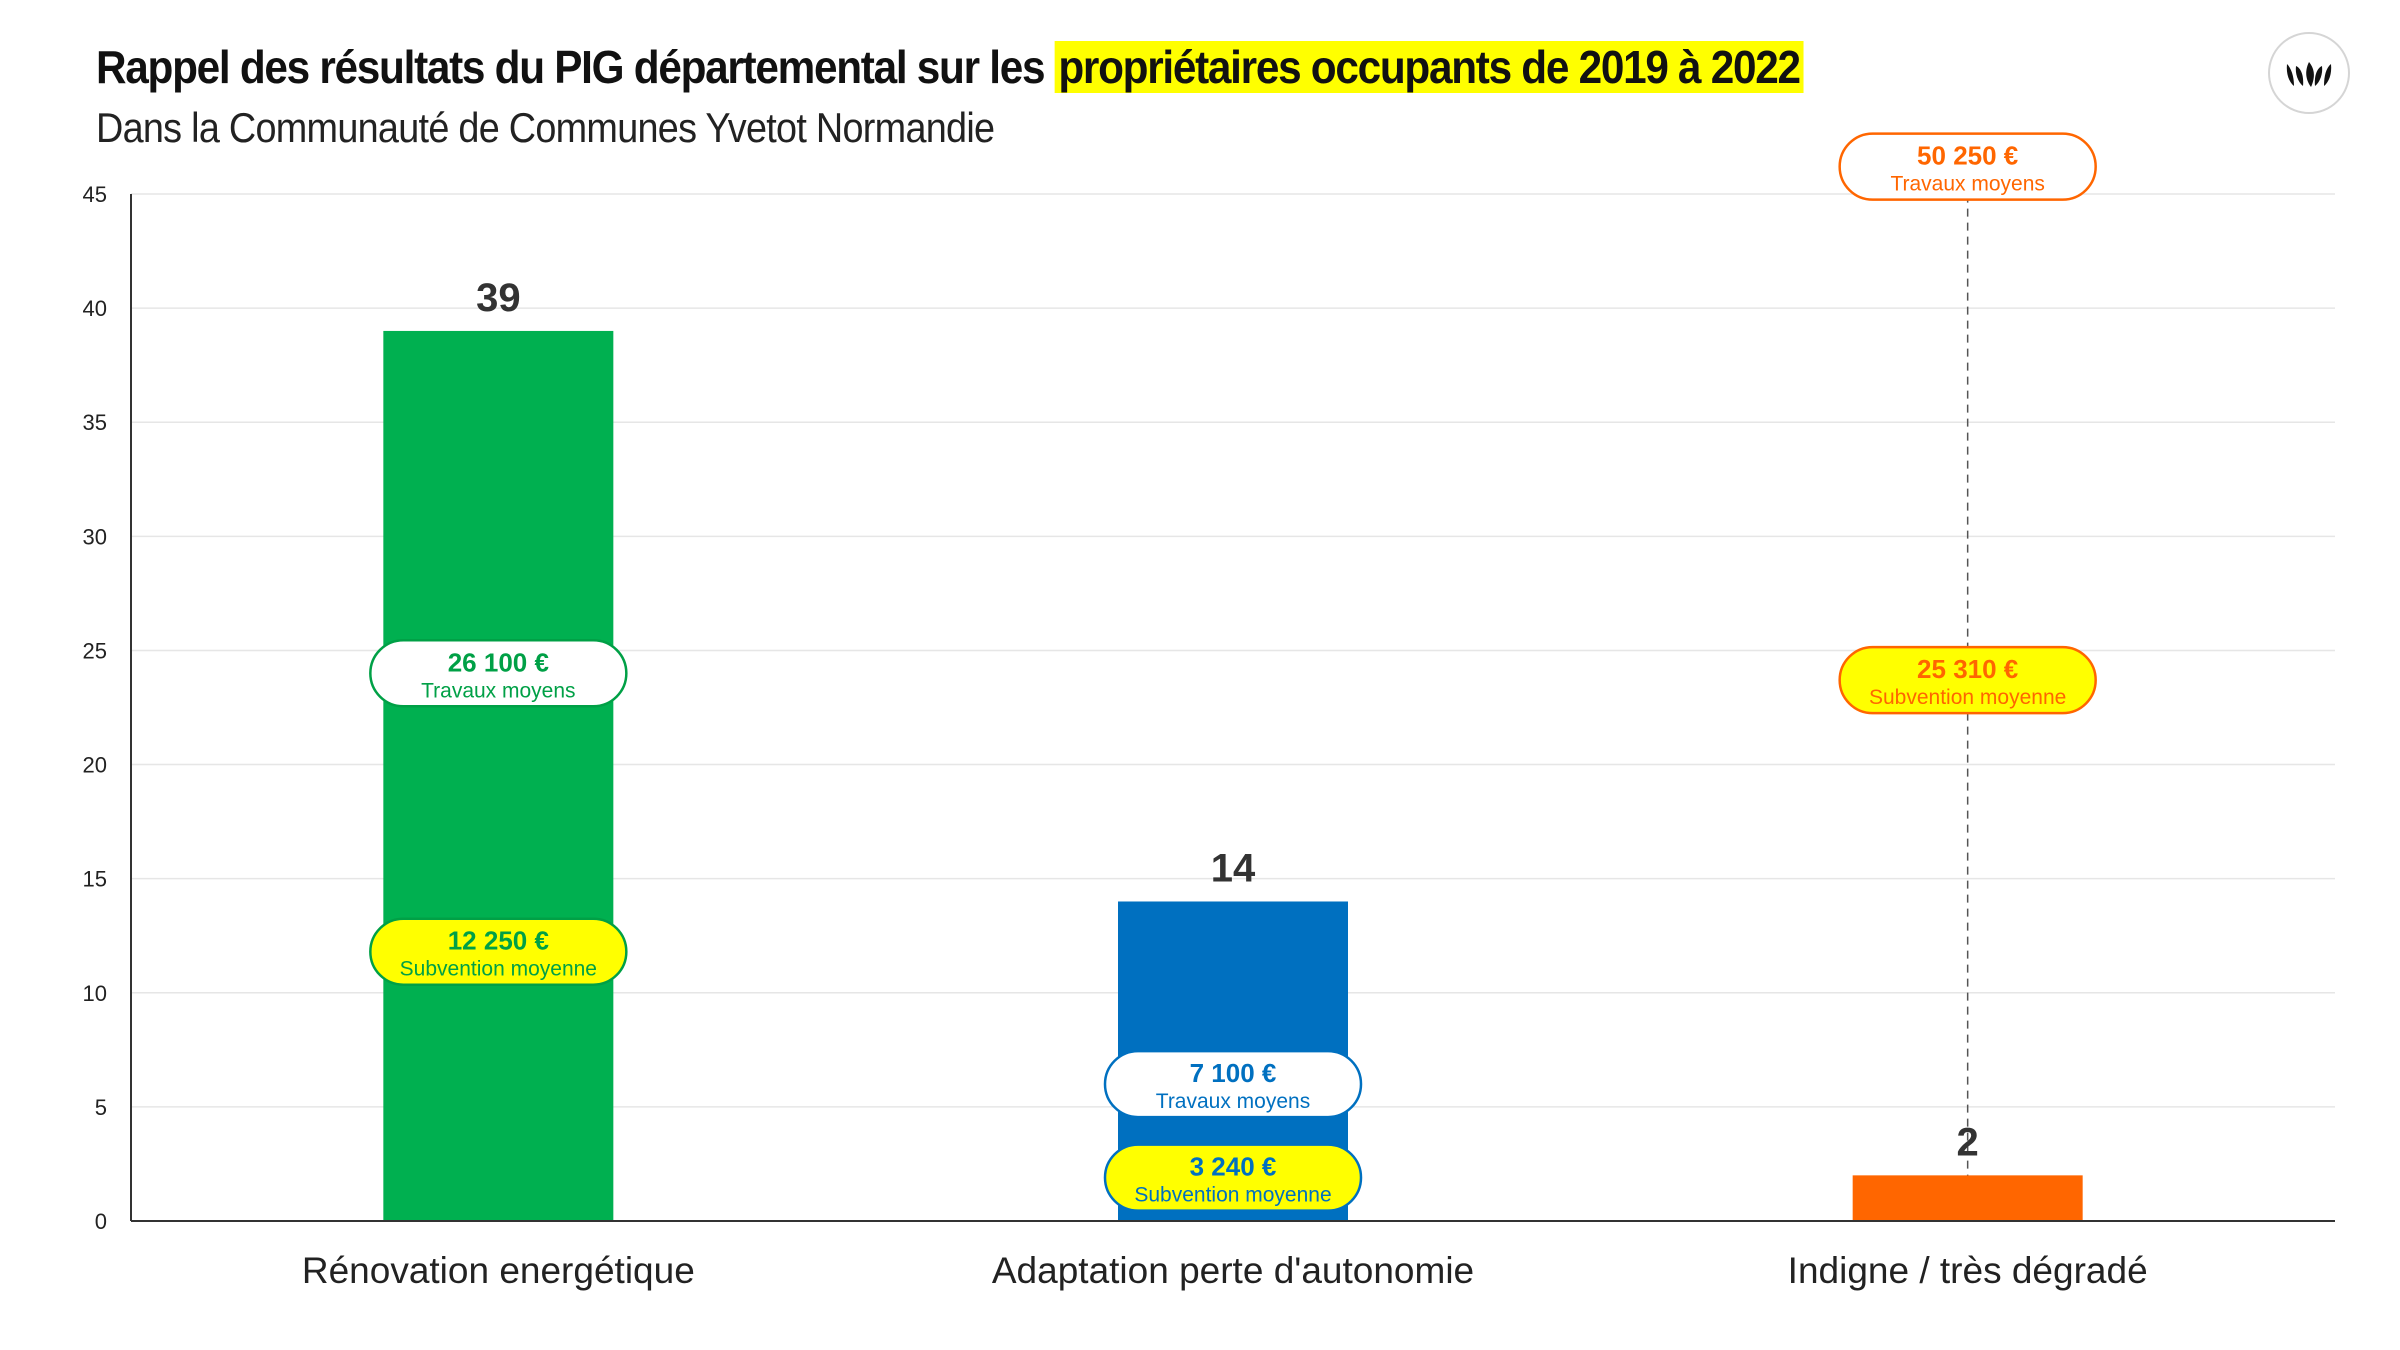 This screenshot has width=2400, height=1350. I want to click on y-tick-label: 5, so click(101, 1107).